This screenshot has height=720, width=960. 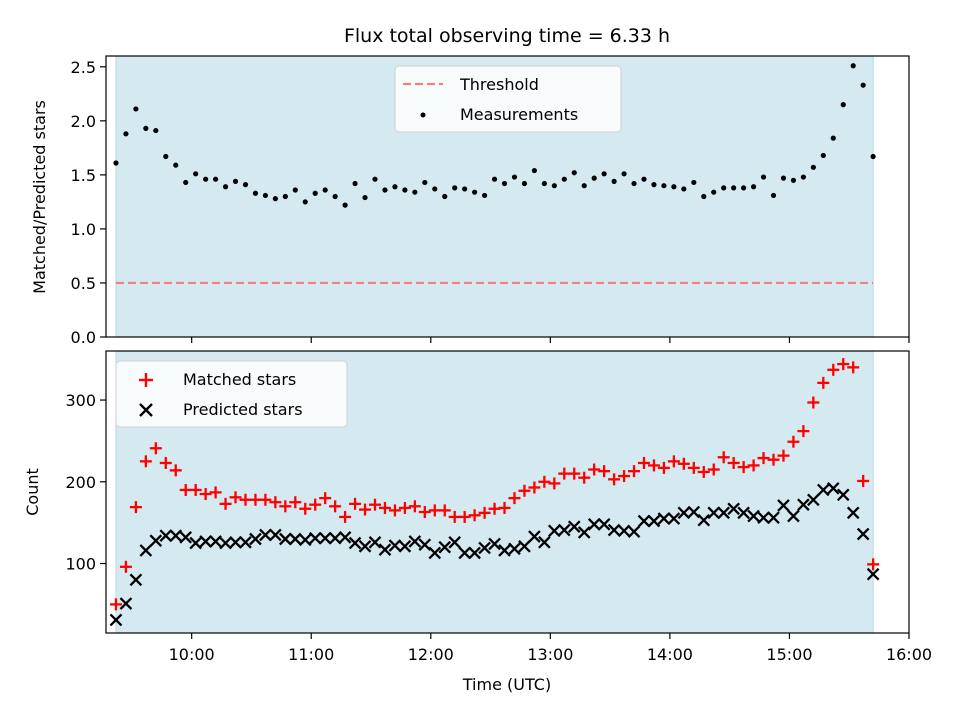 What do you see at coordinates (239, 379) in the screenshot?
I see `matched-legend-label: Matched stars` at bounding box center [239, 379].